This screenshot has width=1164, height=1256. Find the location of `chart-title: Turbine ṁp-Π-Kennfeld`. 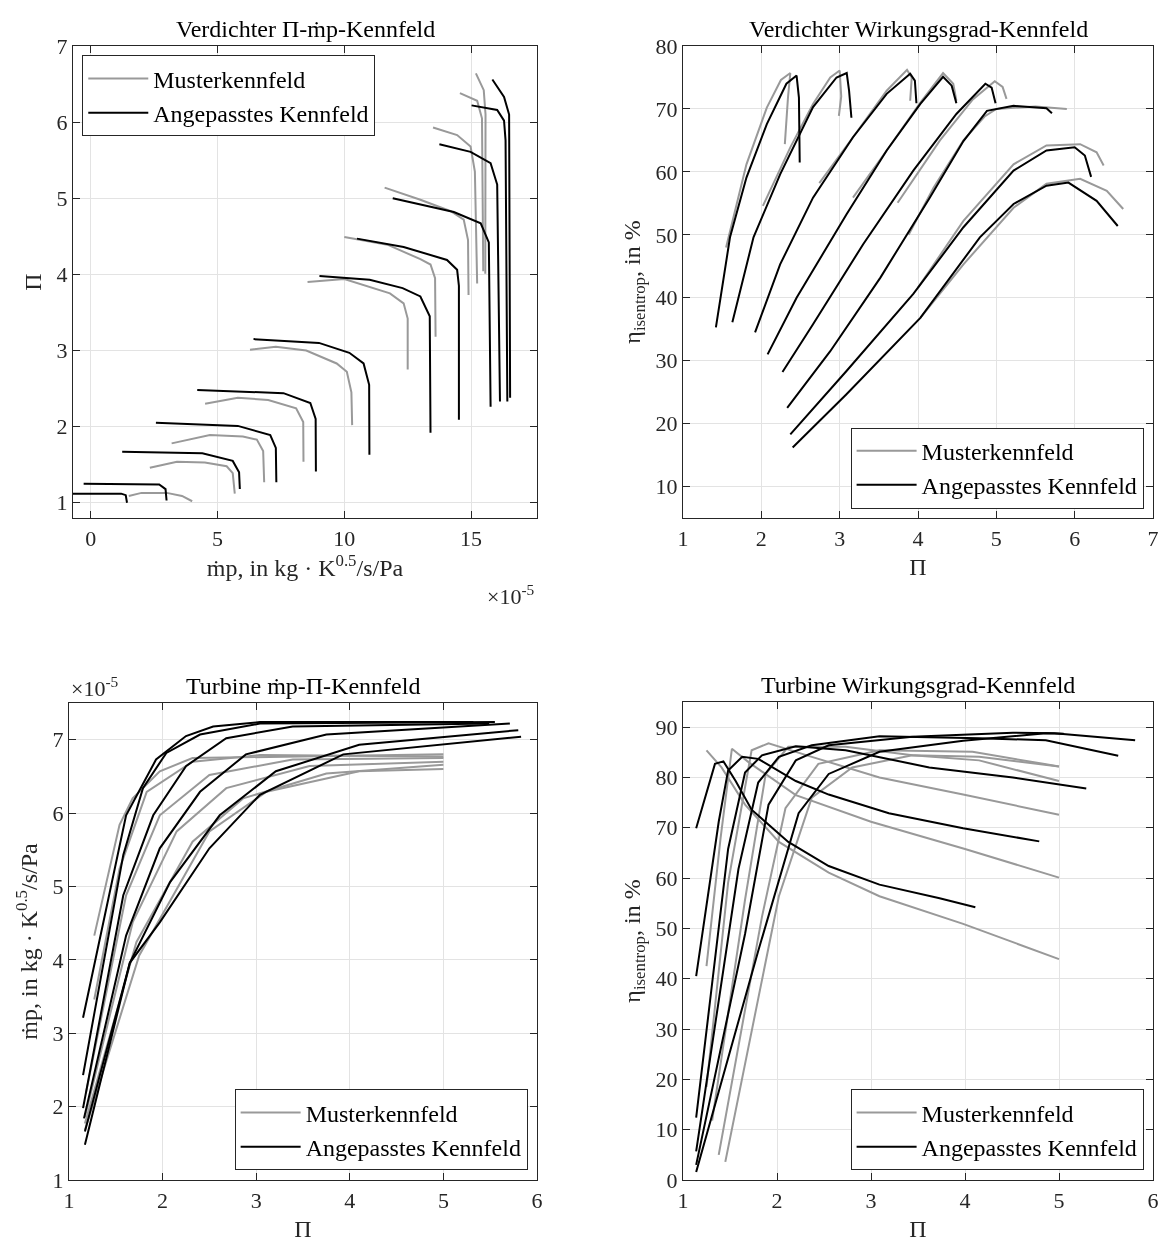

chart-title: Turbine ṁp-Π-Kennfeld is located at coordinates (303, 686).